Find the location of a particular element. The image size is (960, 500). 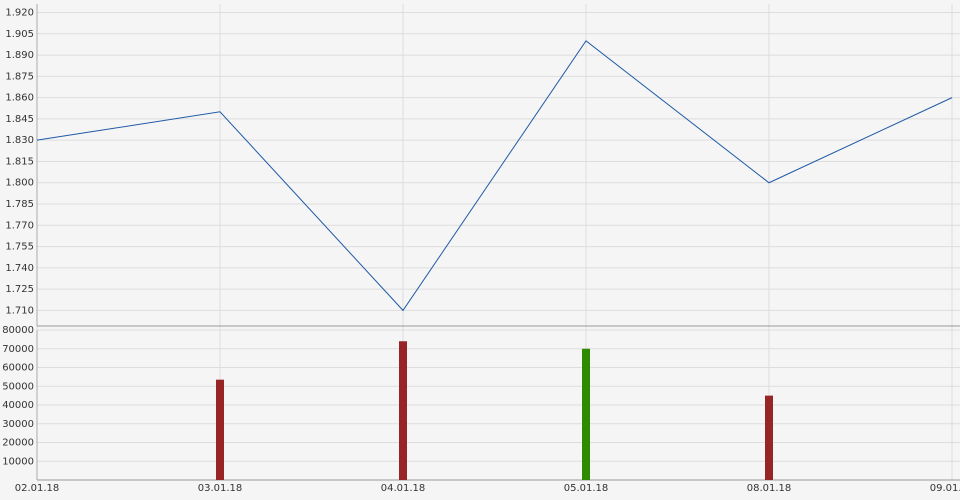

y-tick-label: 10000 is located at coordinates (18, 461).